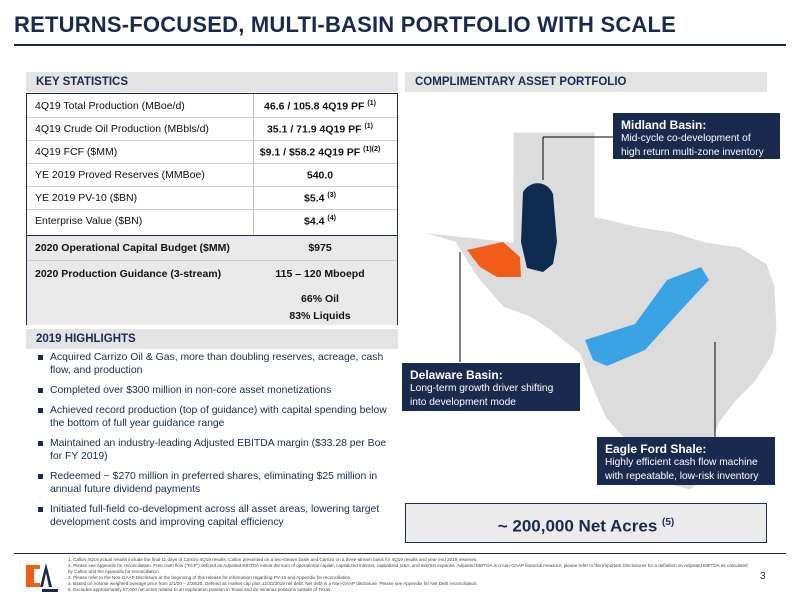 Image resolution: width=800 pixels, height=600 pixels. What do you see at coordinates (212, 339) in the screenshot?
I see `highlights-heading: 2019 HIGHLIGHTS` at bounding box center [212, 339].